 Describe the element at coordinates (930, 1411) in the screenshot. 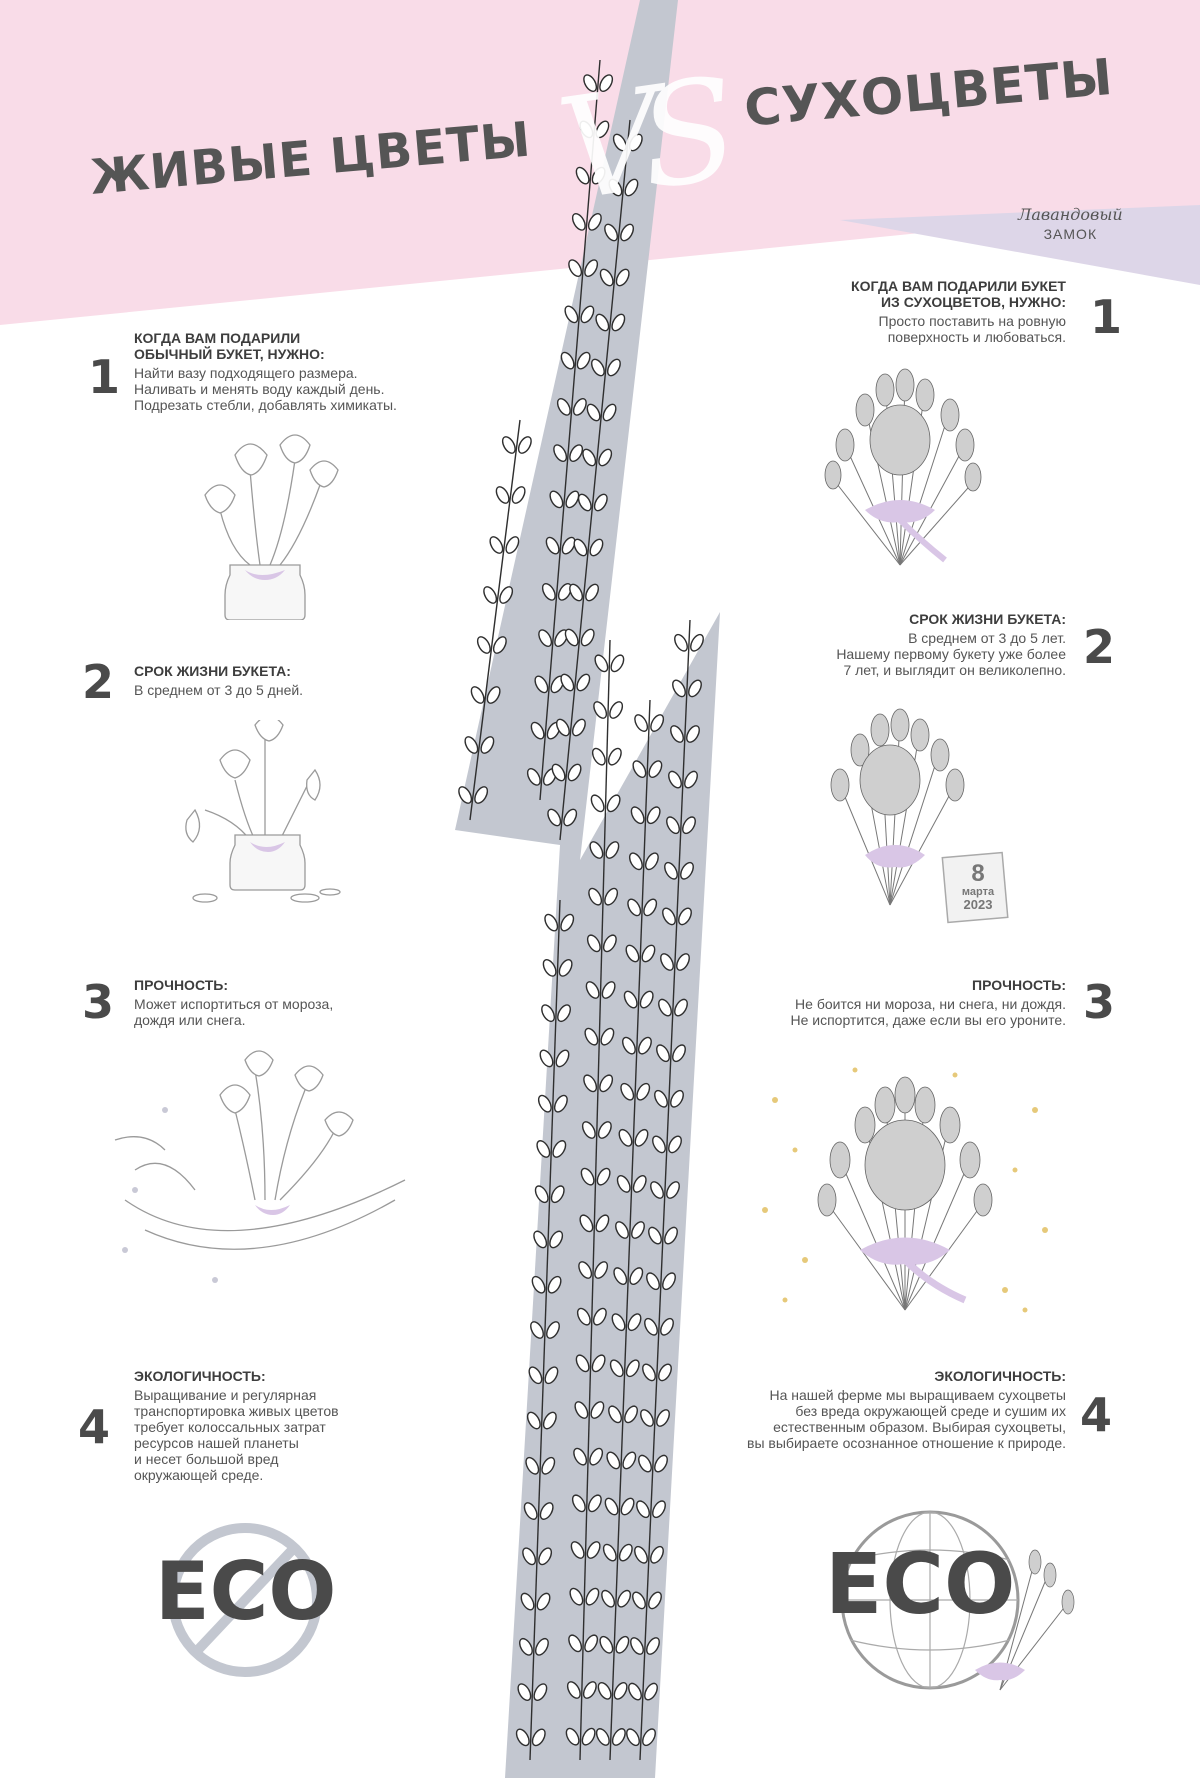

I see `right-4-line-2: без вреда окружающей среде и сушим их` at that location.